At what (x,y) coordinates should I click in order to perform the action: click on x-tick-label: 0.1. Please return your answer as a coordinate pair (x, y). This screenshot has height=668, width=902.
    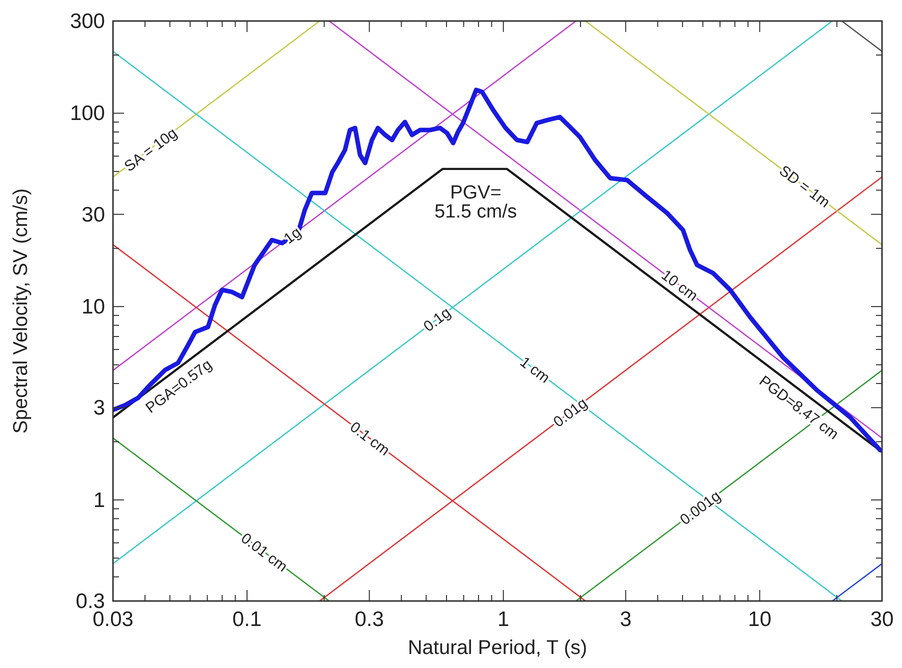
    Looking at the image, I should click on (247, 619).